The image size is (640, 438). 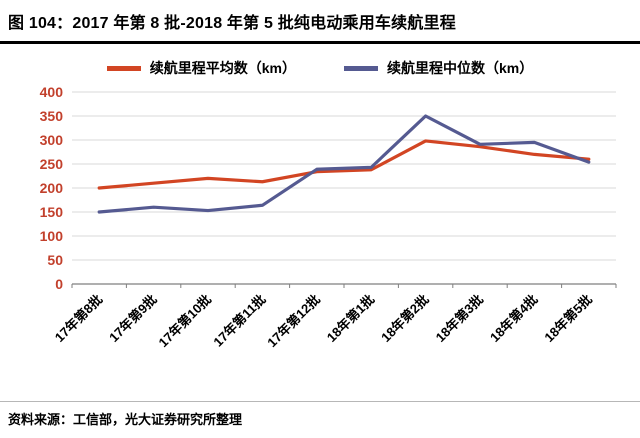 I want to click on svg-text: 17年第8批, so click(x=79, y=319).